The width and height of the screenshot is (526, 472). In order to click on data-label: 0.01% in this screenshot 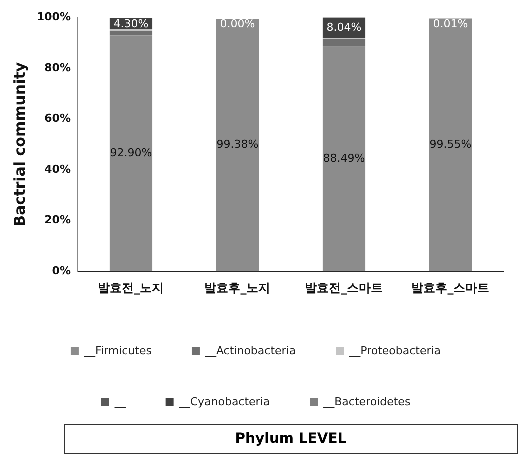, I will do `click(450, 23)`.